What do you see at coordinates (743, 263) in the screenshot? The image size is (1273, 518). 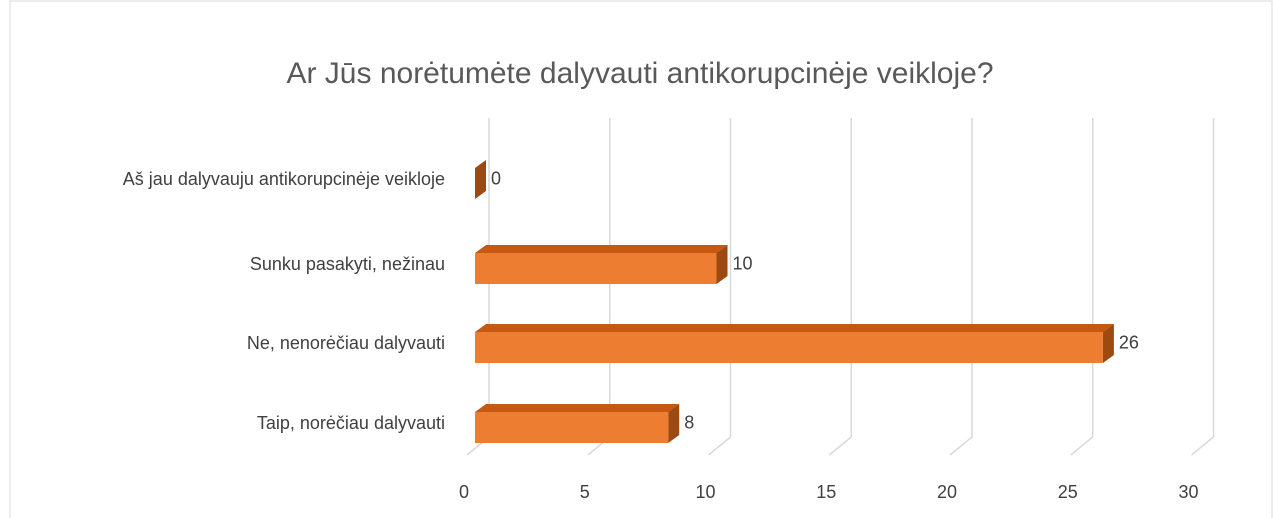 I see `value-label: 10` at bounding box center [743, 263].